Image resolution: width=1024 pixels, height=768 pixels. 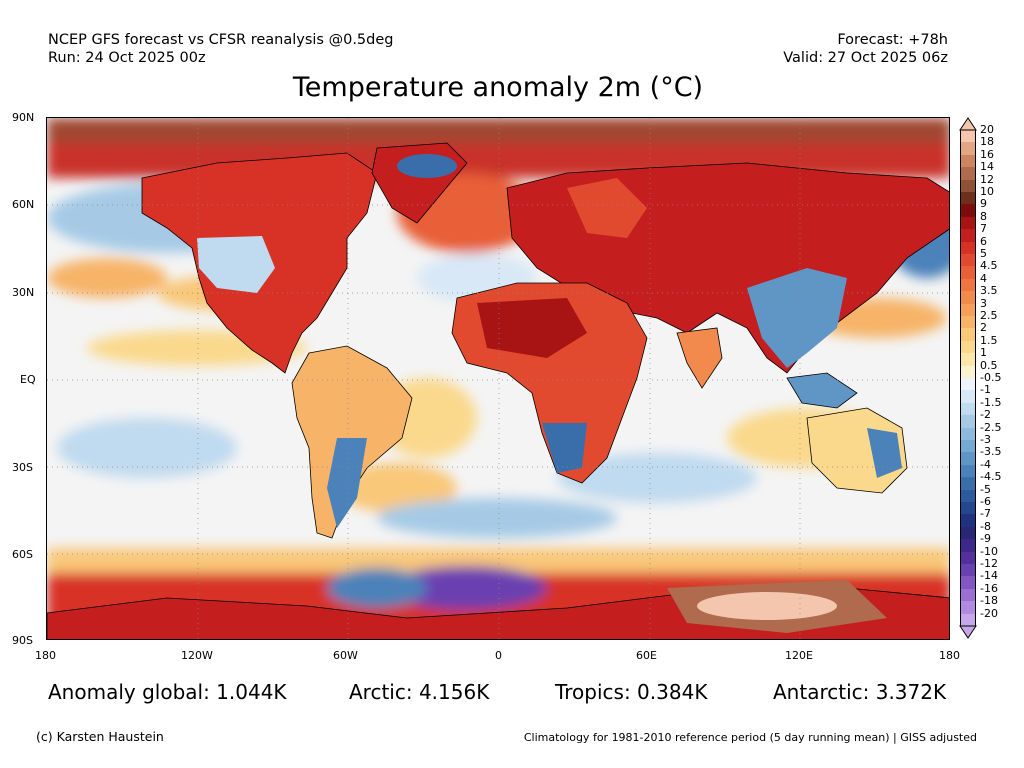 What do you see at coordinates (985, 415) in the screenshot?
I see `colorbar-label: -2` at bounding box center [985, 415].